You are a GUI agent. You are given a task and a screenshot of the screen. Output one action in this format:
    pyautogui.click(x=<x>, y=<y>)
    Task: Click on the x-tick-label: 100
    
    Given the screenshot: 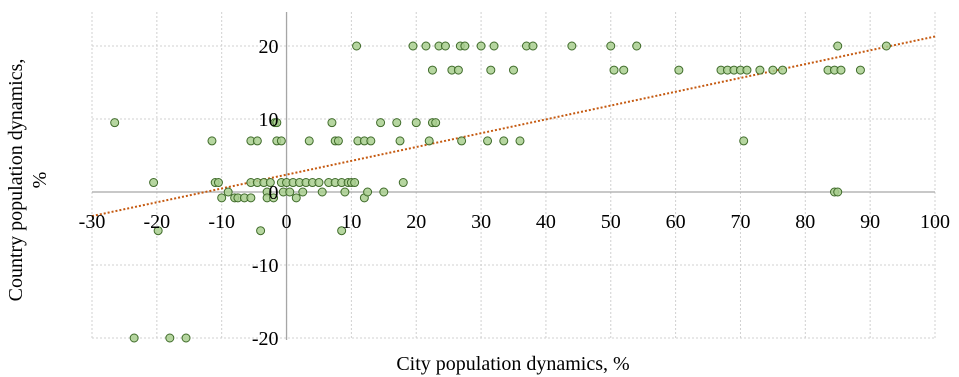 What is the action you would take?
    pyautogui.click(x=935, y=222)
    